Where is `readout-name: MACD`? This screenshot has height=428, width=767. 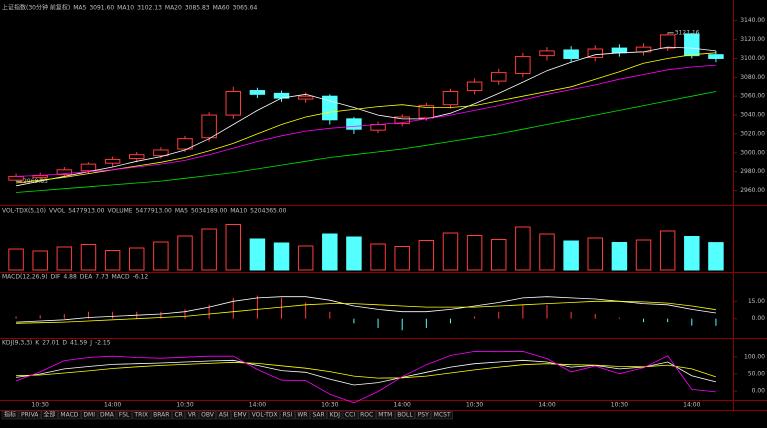 readout-name: MACD is located at coordinates (121, 277).